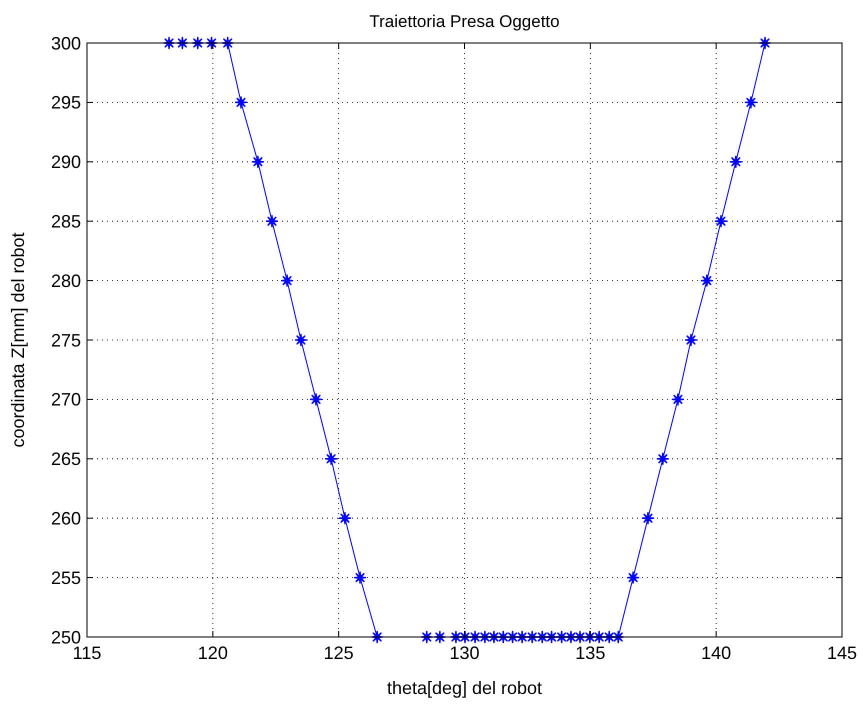  I want to click on y-tick-label: 275, so click(65, 340).